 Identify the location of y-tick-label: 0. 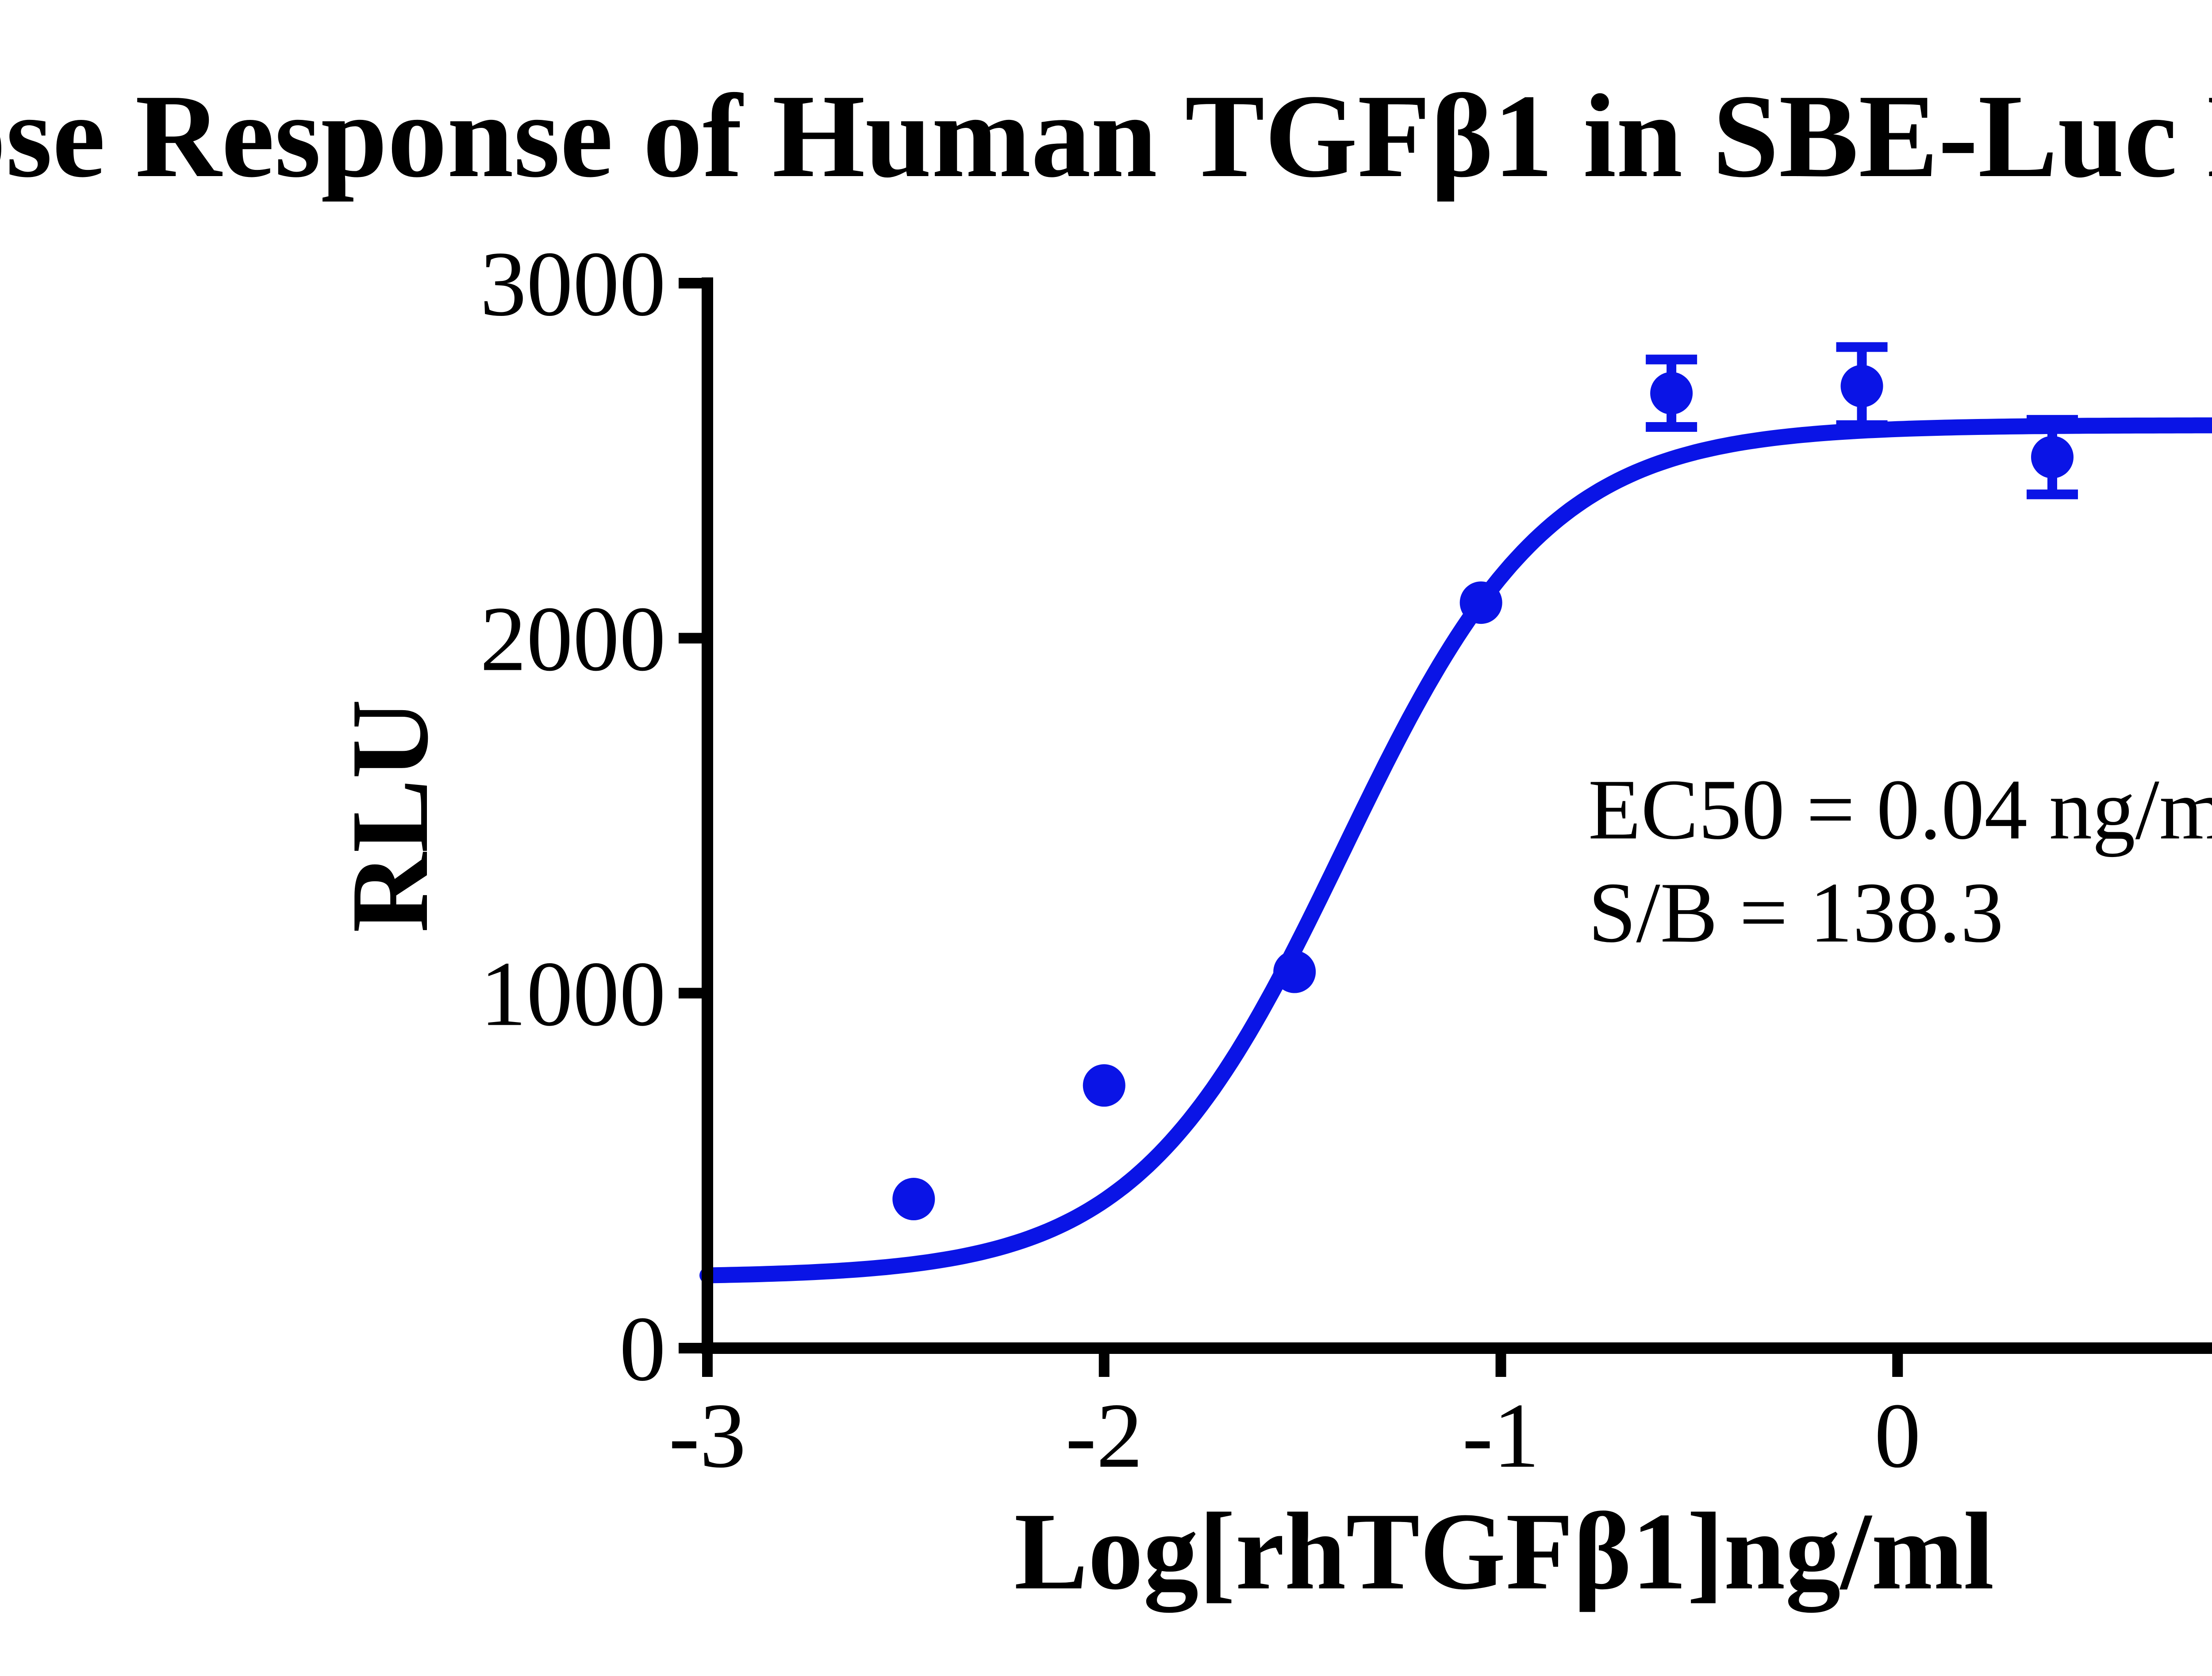
(643, 1349).